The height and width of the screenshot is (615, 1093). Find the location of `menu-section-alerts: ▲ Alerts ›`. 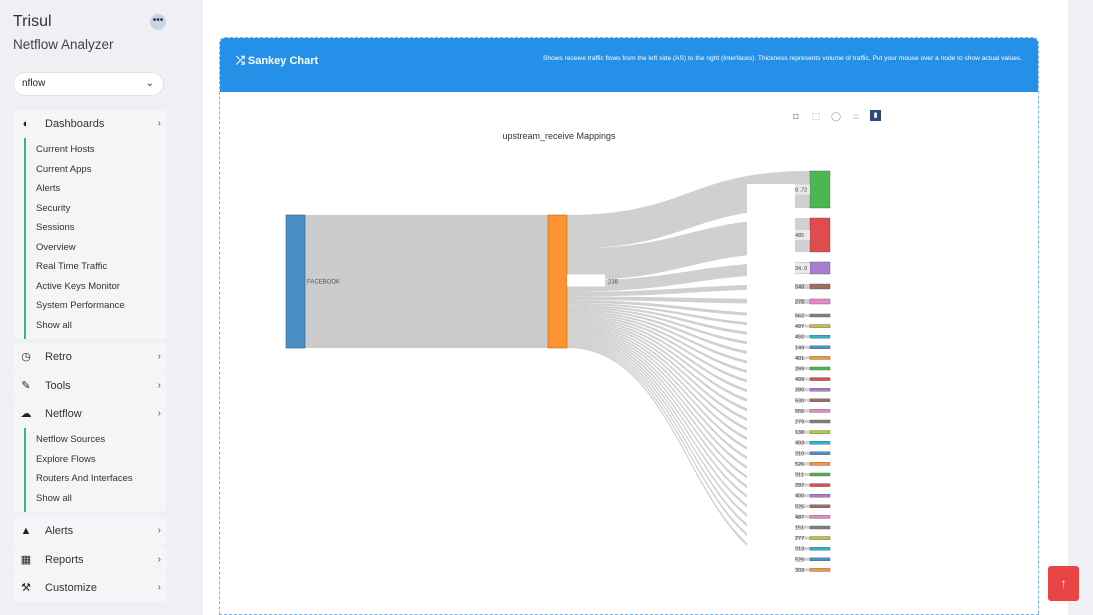

menu-section-alerts: ▲ Alerts › is located at coordinates (90, 531).